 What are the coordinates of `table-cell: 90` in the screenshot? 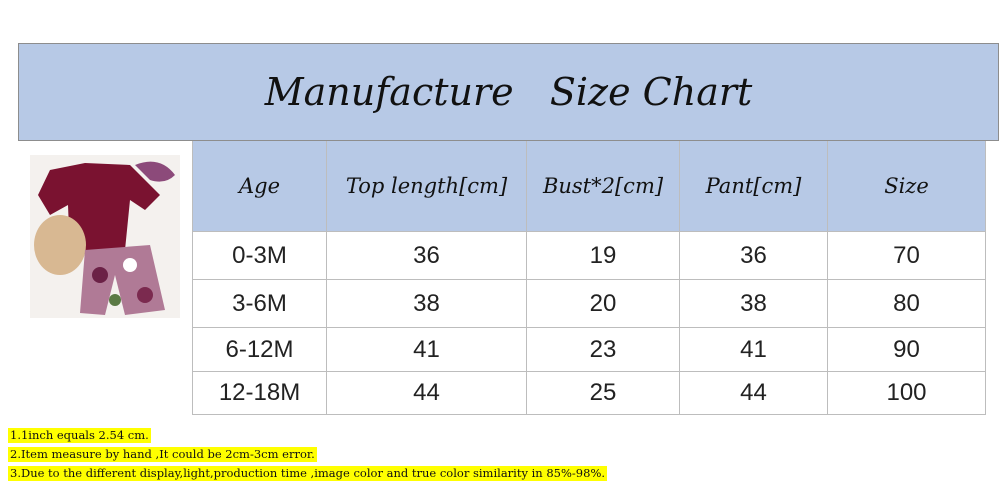 It's located at (907, 350).